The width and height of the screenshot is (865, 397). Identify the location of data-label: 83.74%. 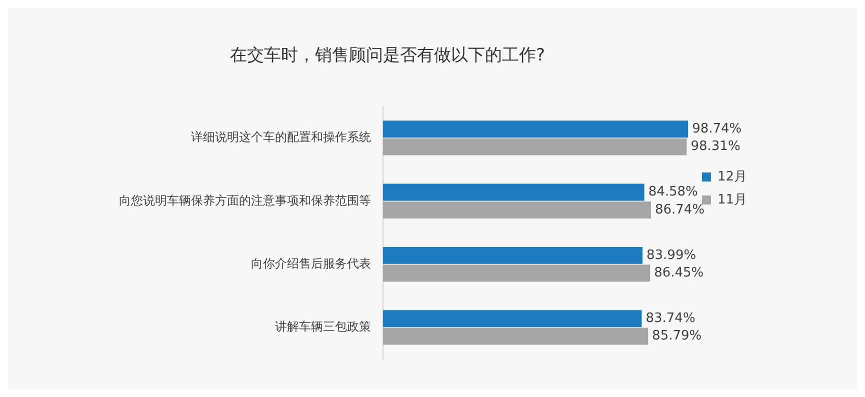
(671, 318).